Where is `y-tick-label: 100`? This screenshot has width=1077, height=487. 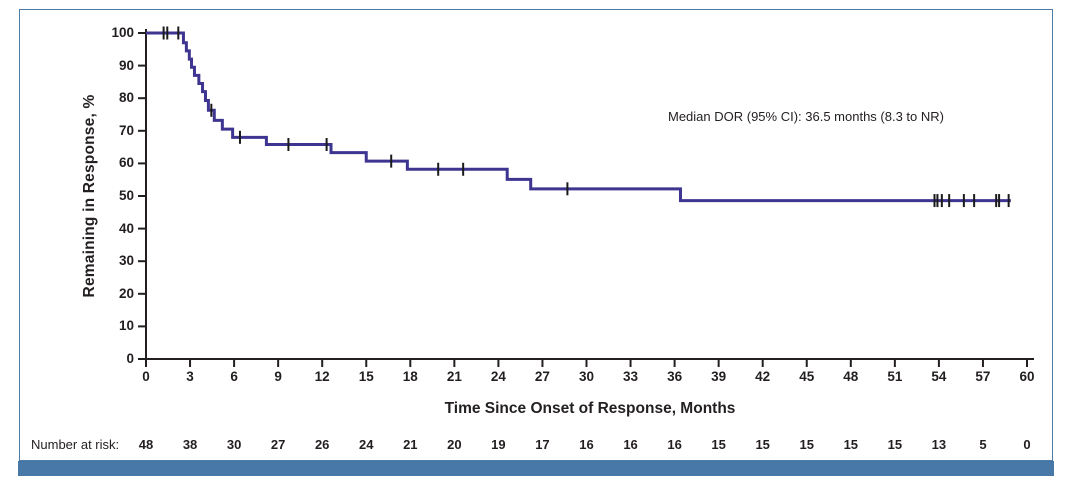
y-tick-label: 100 is located at coordinates (122, 32).